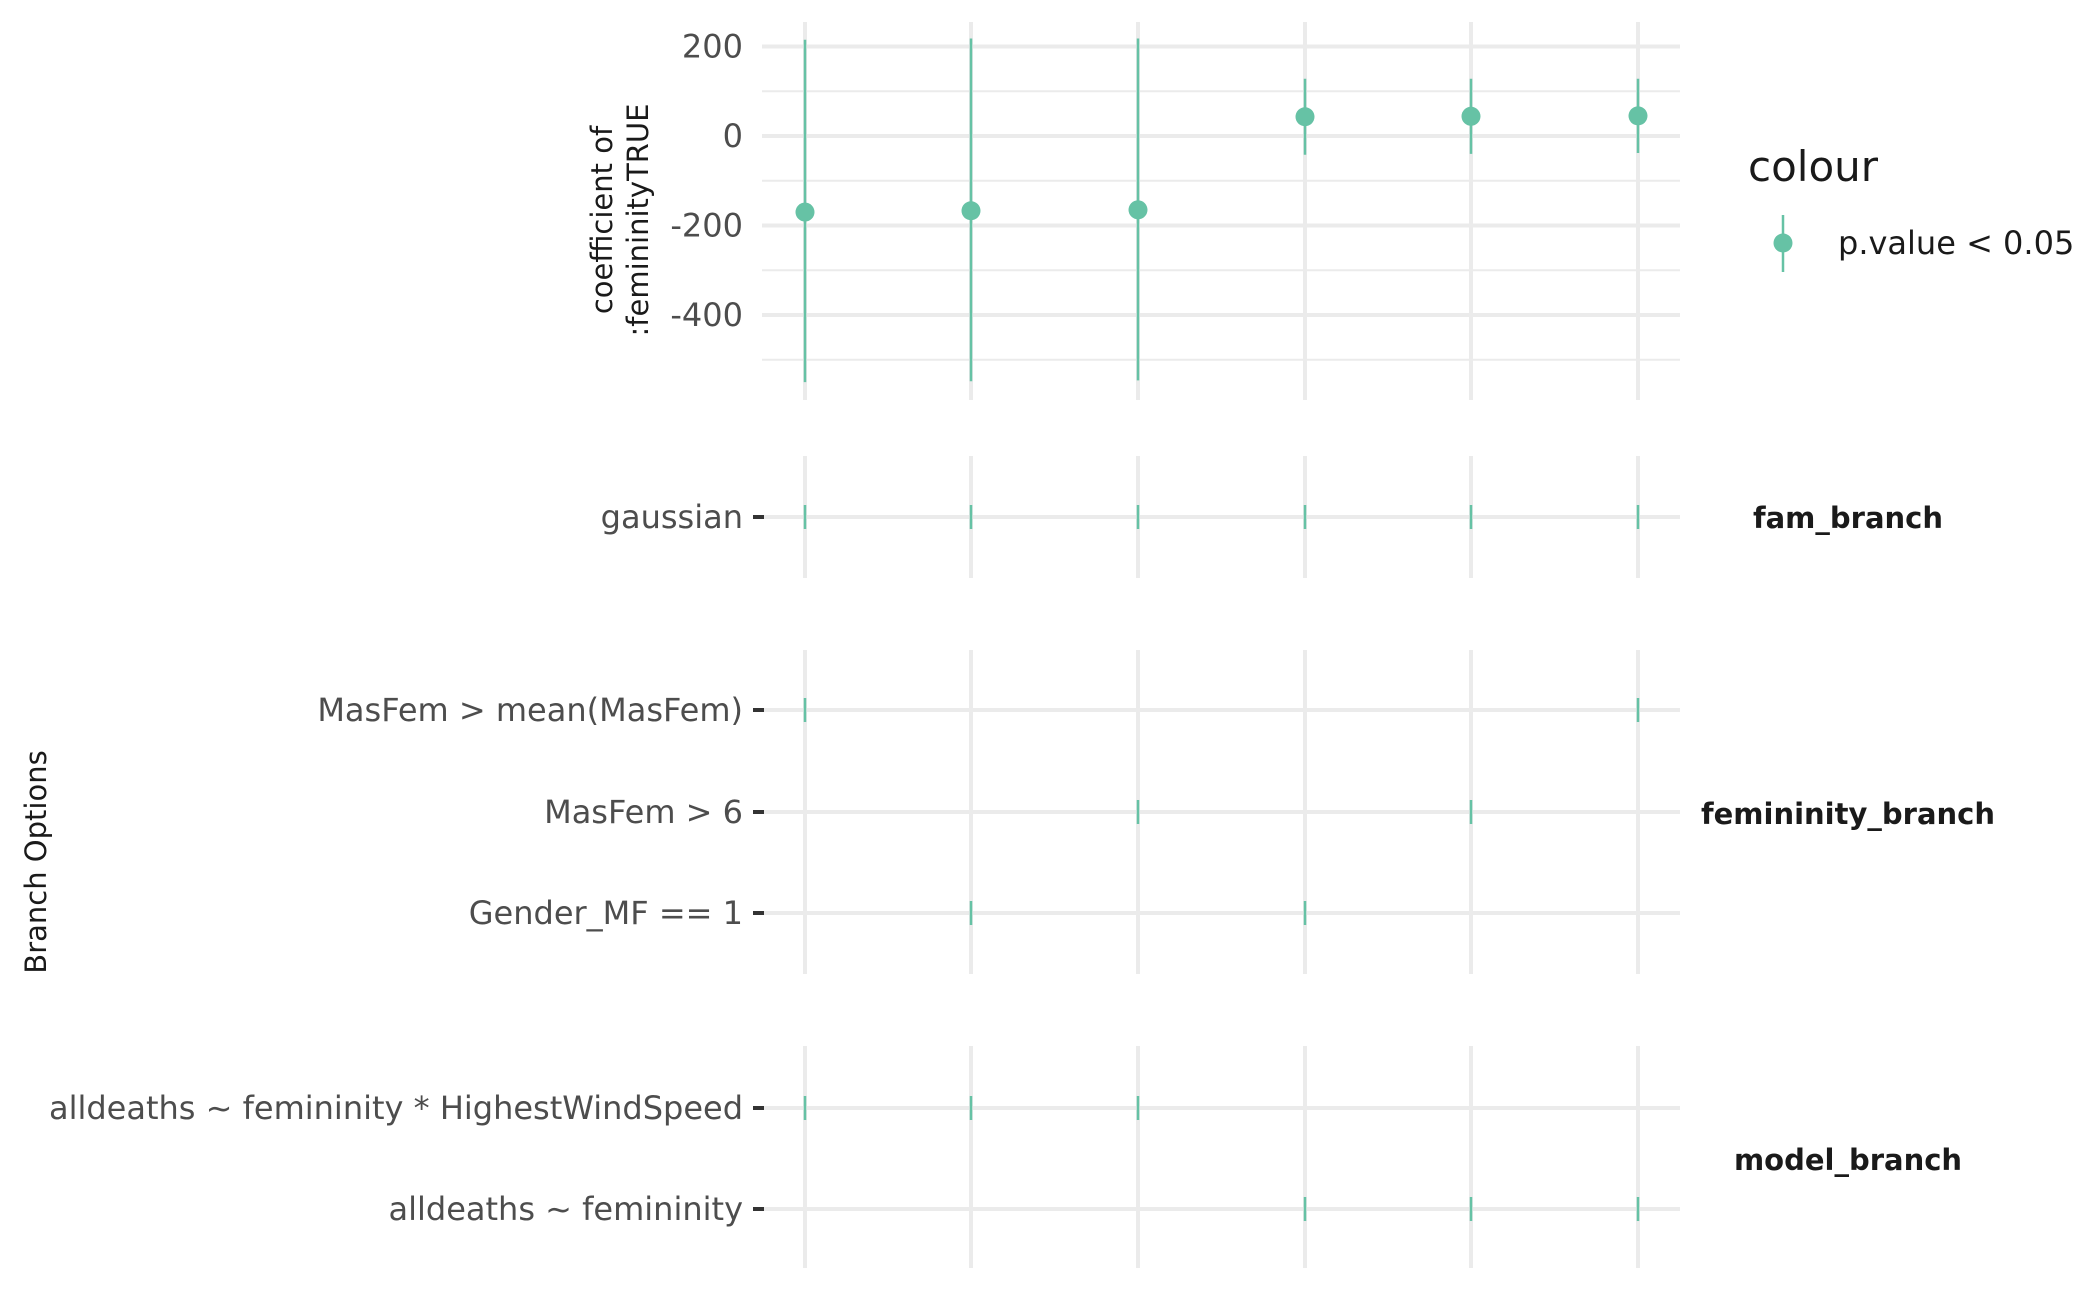 The image size is (2100, 1298). I want to click on top-panel-marks, so click(1221, 210).